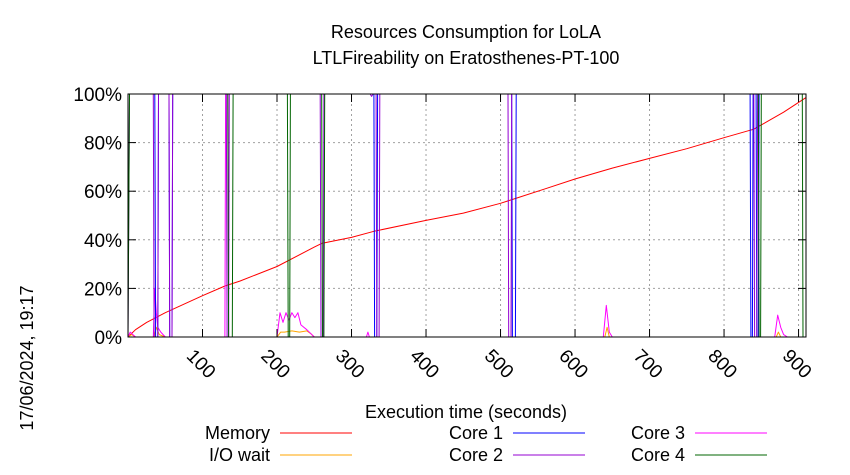 The width and height of the screenshot is (850, 475). I want to click on y-tick-label: 40%, so click(103, 241).